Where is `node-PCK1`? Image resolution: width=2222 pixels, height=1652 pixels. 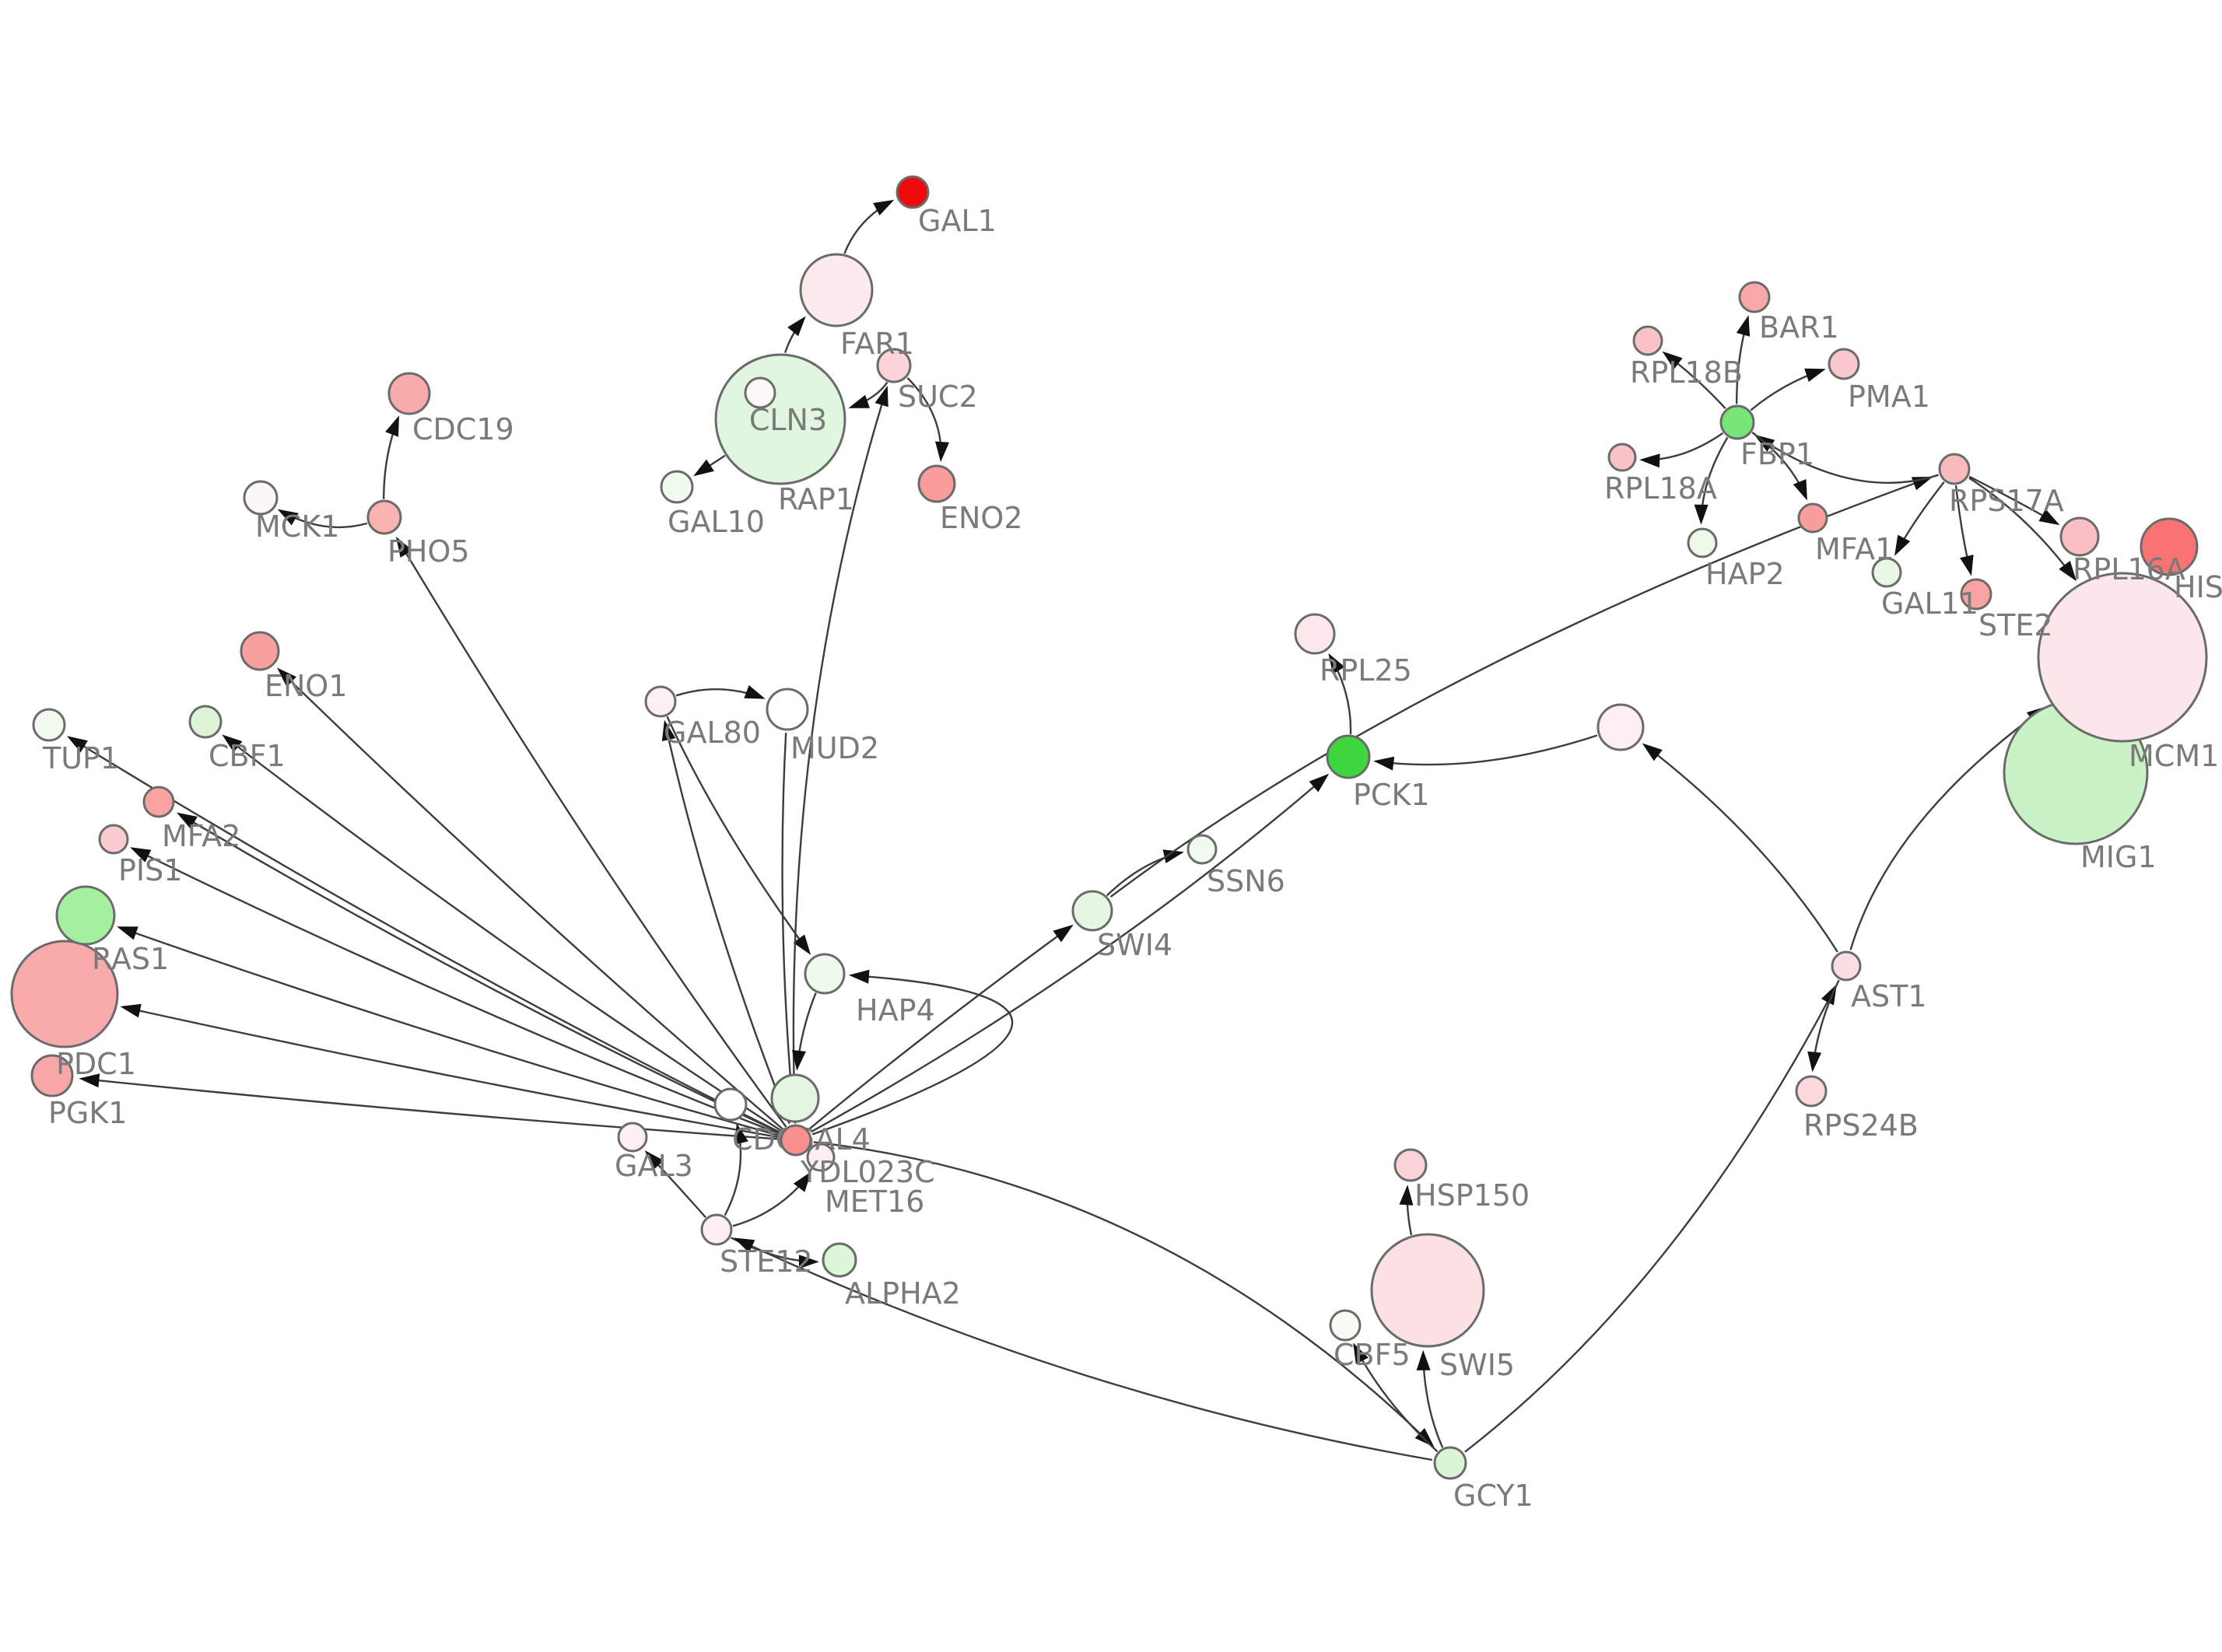 node-PCK1 is located at coordinates (1348, 757).